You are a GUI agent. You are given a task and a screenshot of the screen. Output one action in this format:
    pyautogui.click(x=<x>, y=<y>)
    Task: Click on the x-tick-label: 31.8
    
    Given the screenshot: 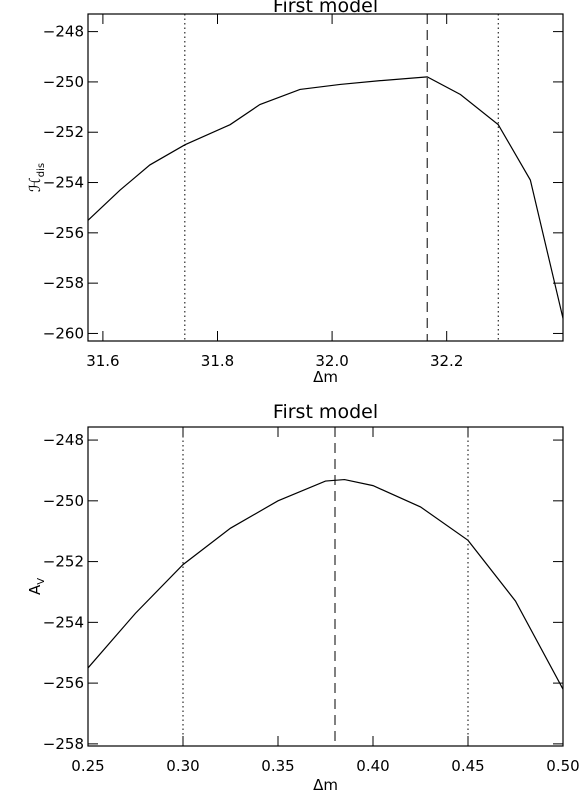 What is the action you would take?
    pyautogui.click(x=217, y=361)
    